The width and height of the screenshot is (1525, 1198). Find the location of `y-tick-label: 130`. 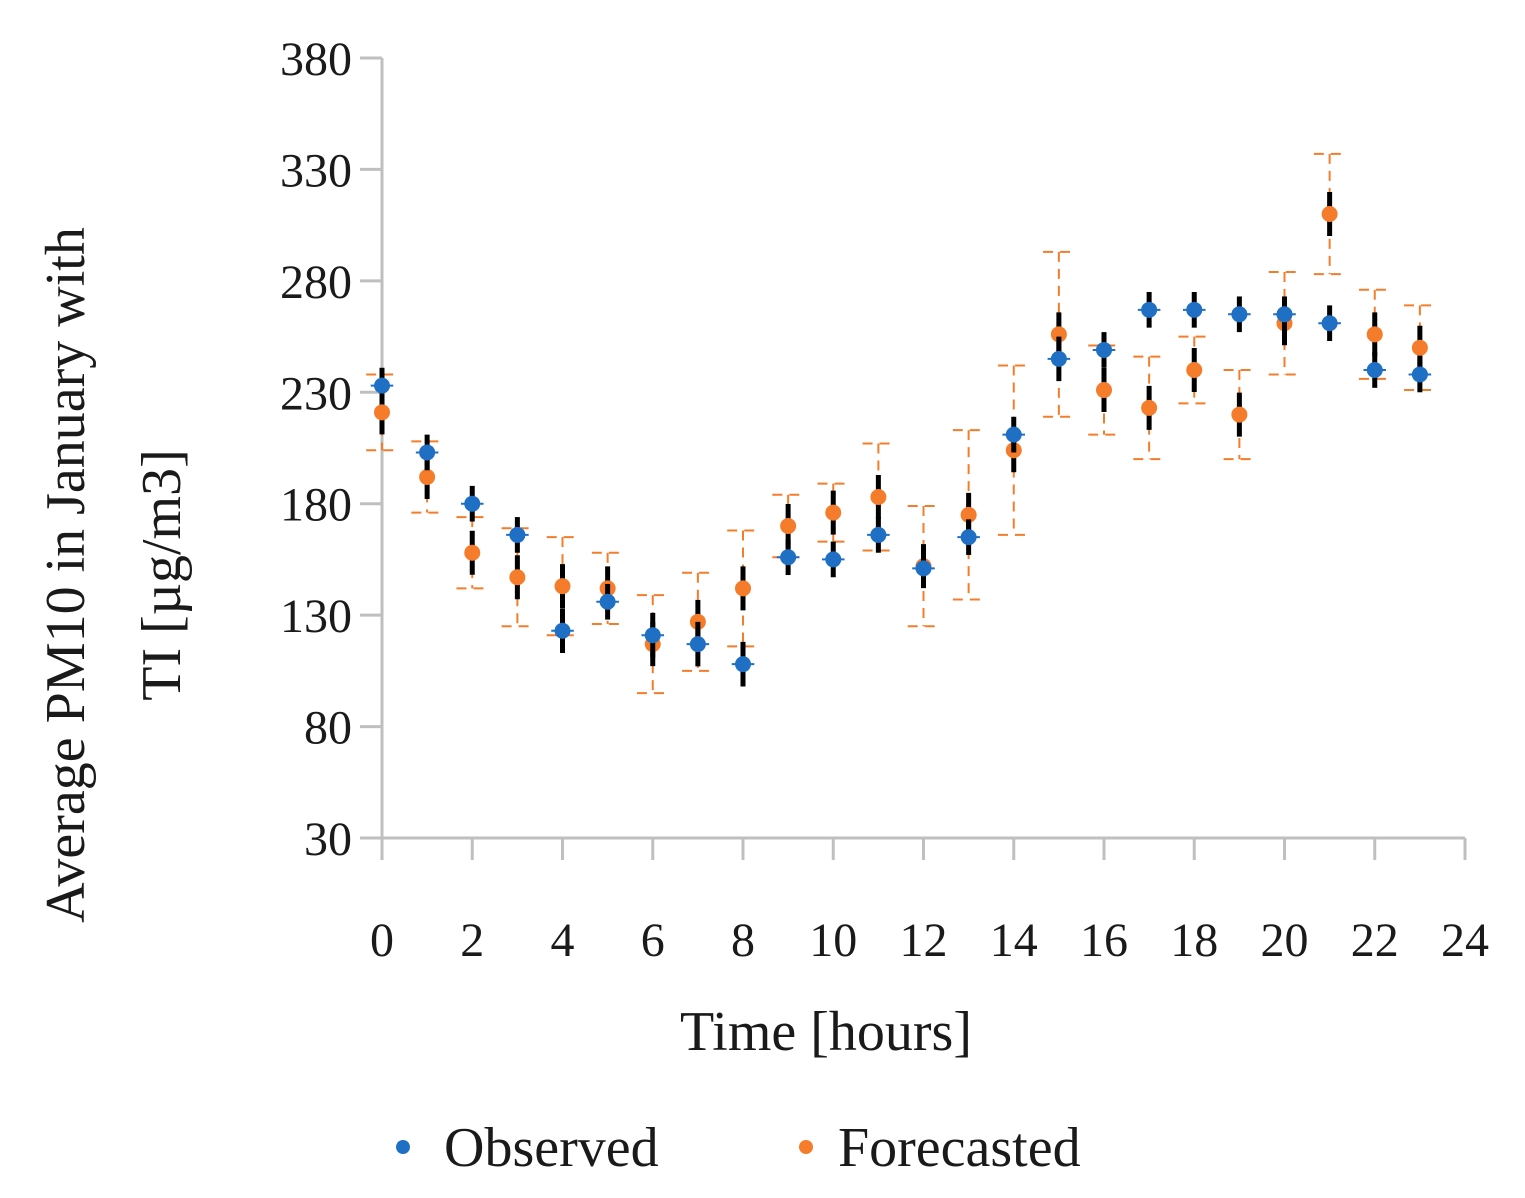

y-tick-label: 130 is located at coordinates (316, 616).